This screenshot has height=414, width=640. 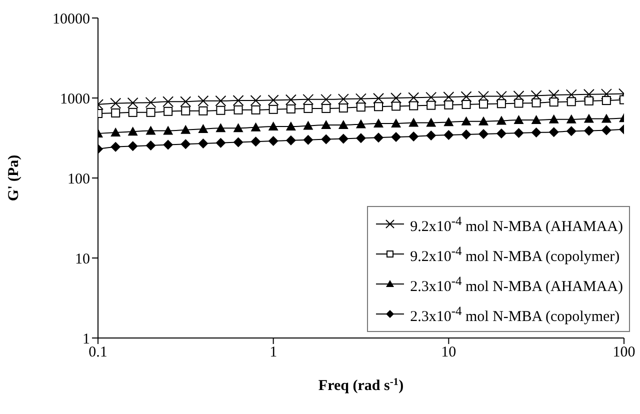 I want to click on x-tick-label: 10, so click(x=448, y=352).